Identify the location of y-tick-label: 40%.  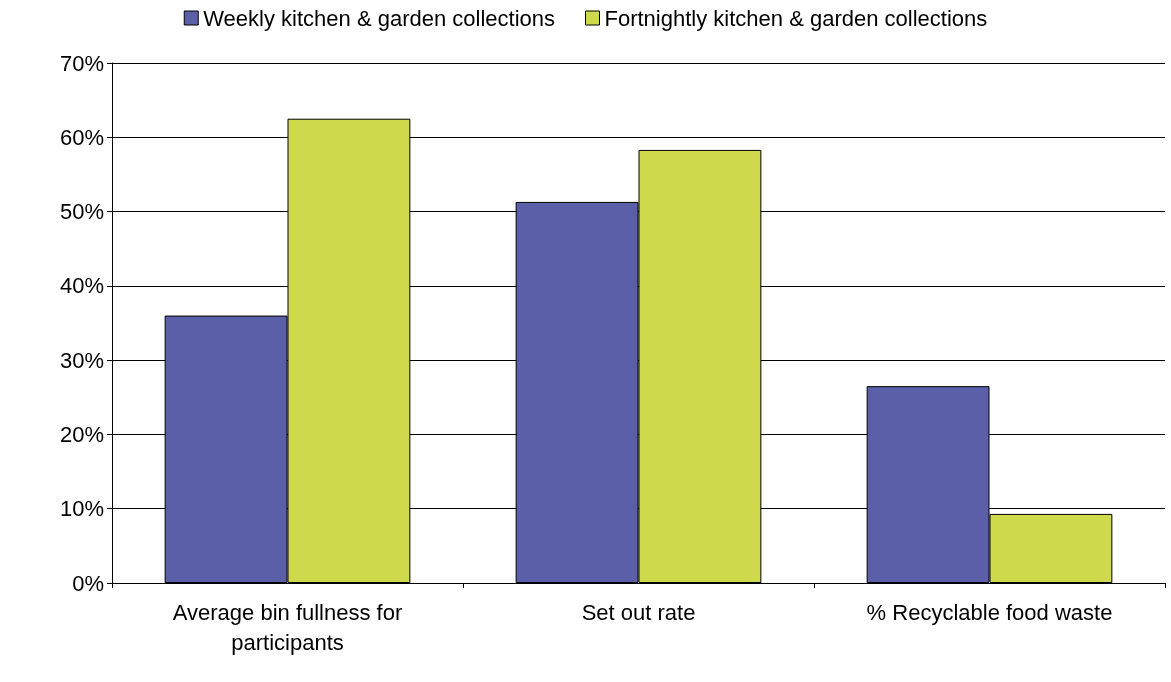
(81, 286).